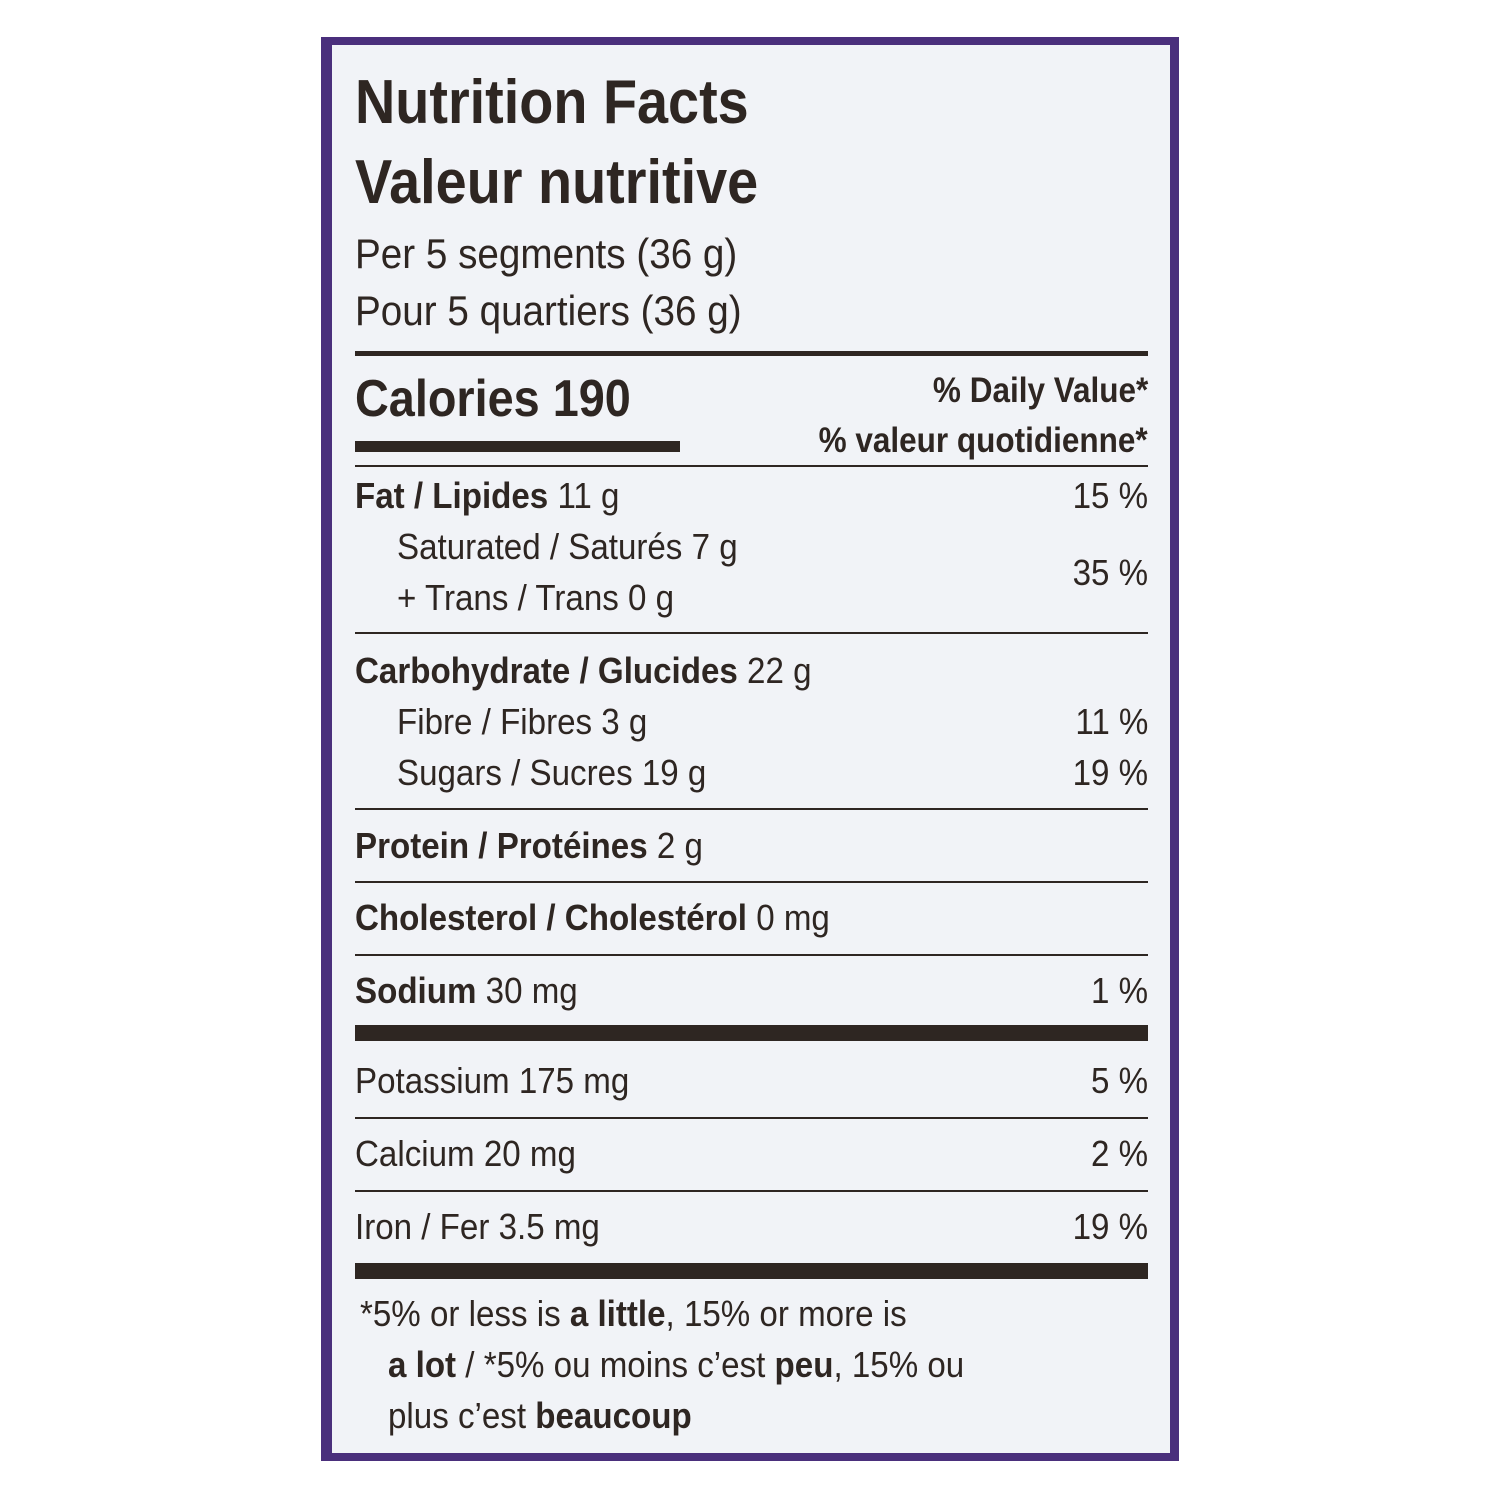 This screenshot has width=1500, height=1500. What do you see at coordinates (588, 495) in the screenshot?
I see `fat-amount: 11 g` at bounding box center [588, 495].